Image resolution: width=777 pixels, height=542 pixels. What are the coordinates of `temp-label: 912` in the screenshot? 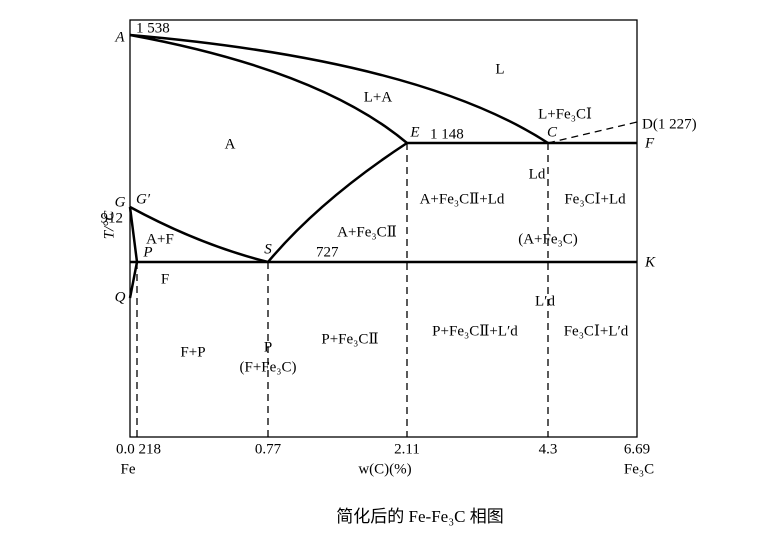 It's located at (112, 218).